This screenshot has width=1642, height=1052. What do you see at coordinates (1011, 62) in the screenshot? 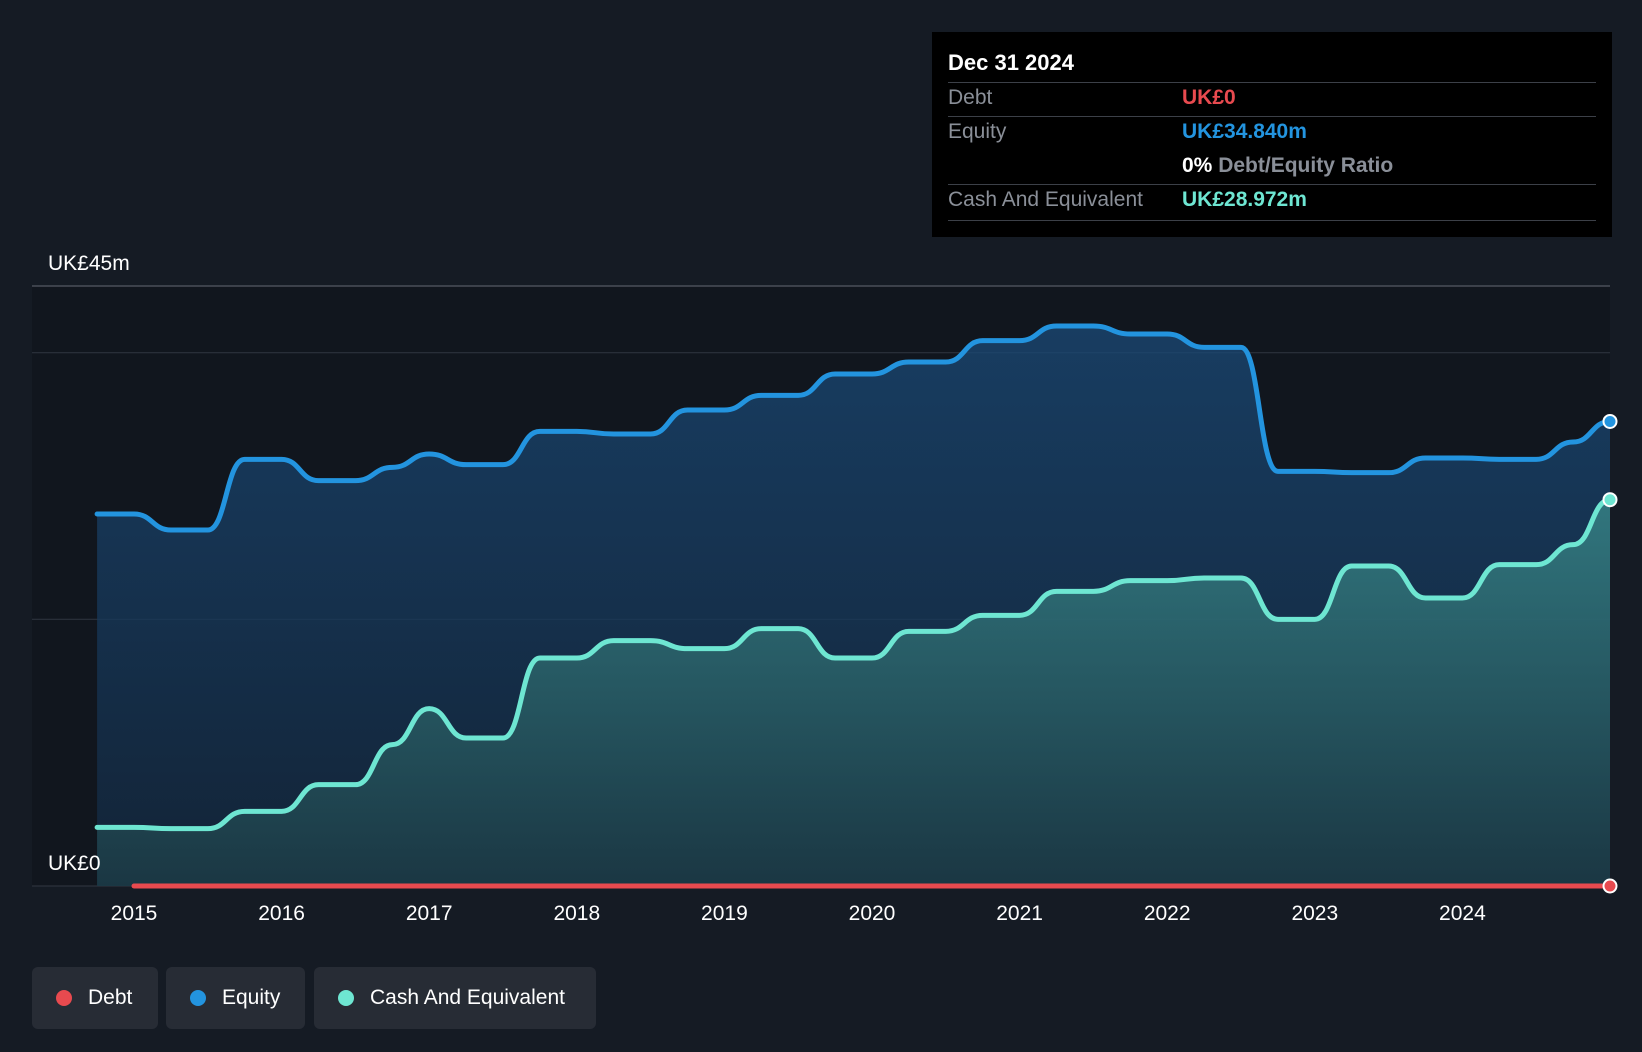
I see `tooltip-date: Dec 31 2024` at bounding box center [1011, 62].